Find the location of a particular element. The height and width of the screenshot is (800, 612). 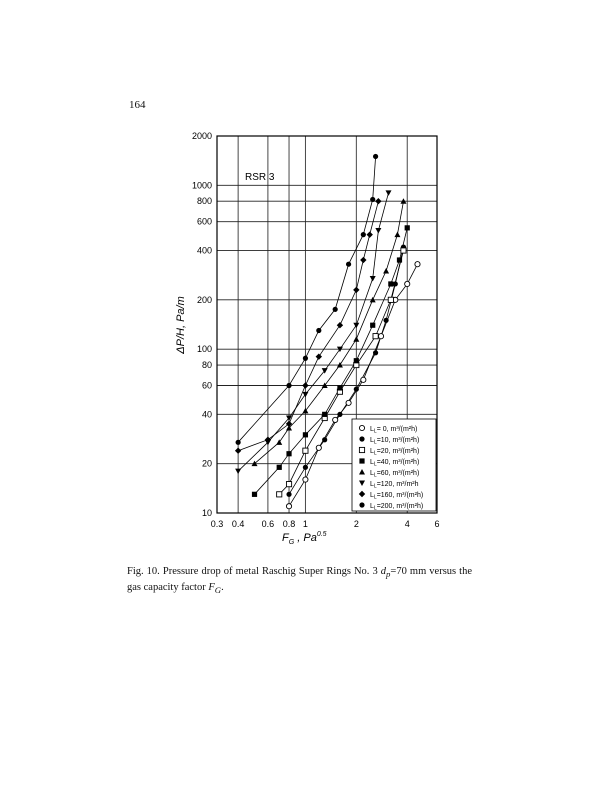

x-tick-label: 0.6 is located at coordinates (268, 524).